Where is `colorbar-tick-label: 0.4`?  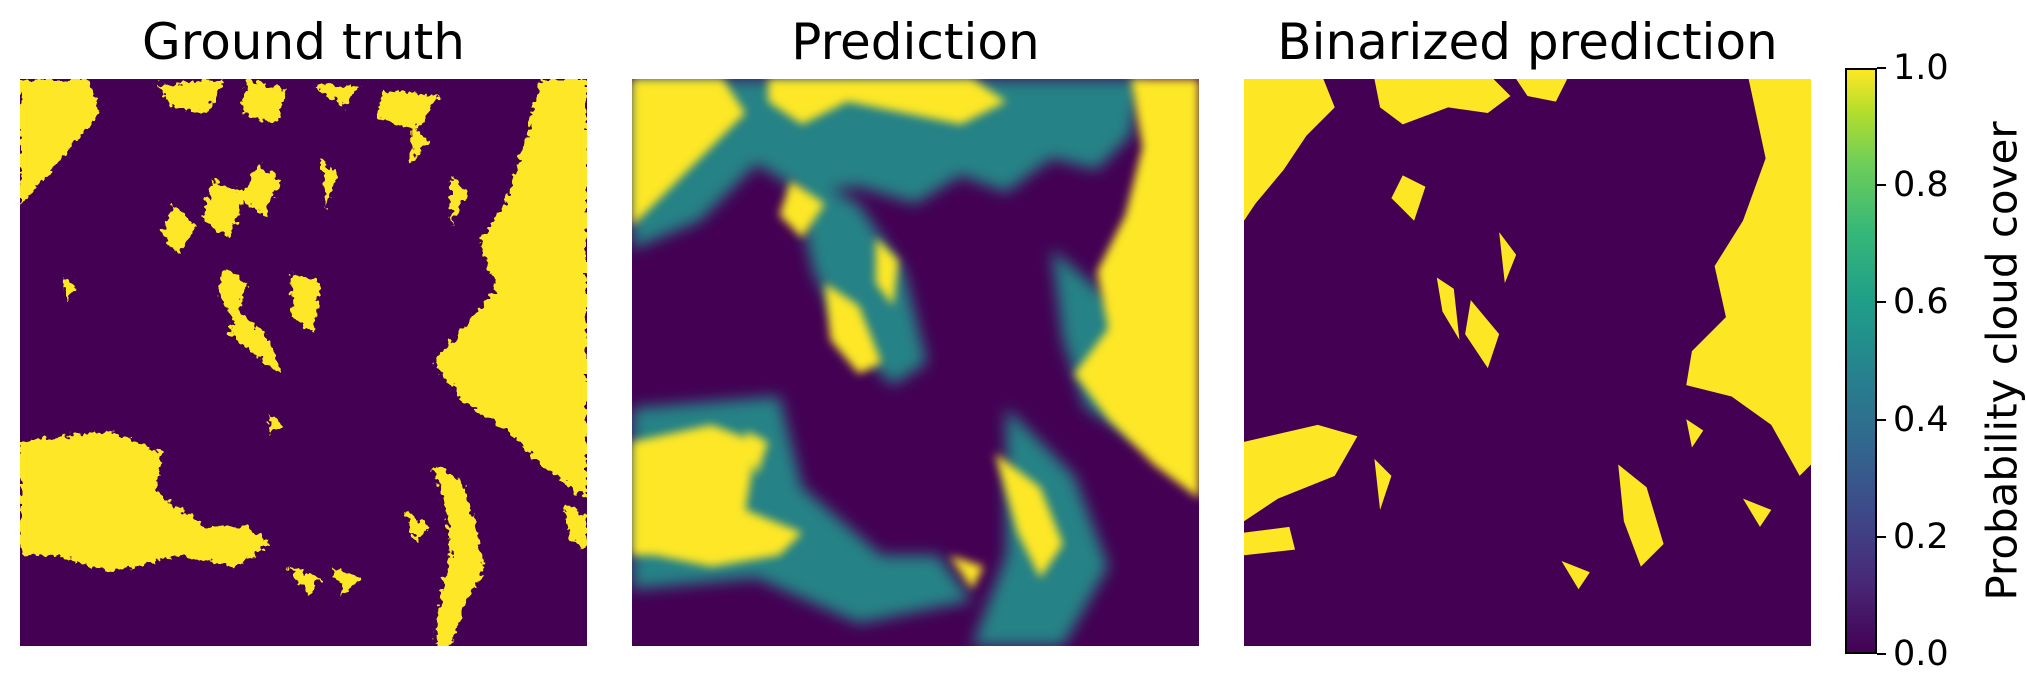 colorbar-tick-label: 0.4 is located at coordinates (1921, 419).